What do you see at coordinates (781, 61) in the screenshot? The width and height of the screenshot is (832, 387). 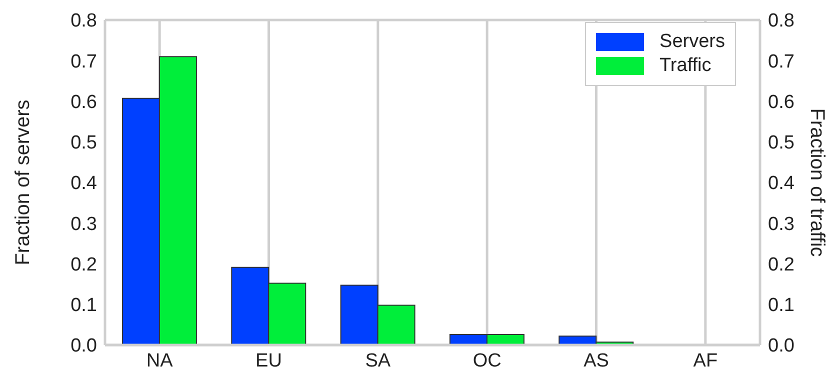 I see `y2-tick-label: 0.7` at bounding box center [781, 61].